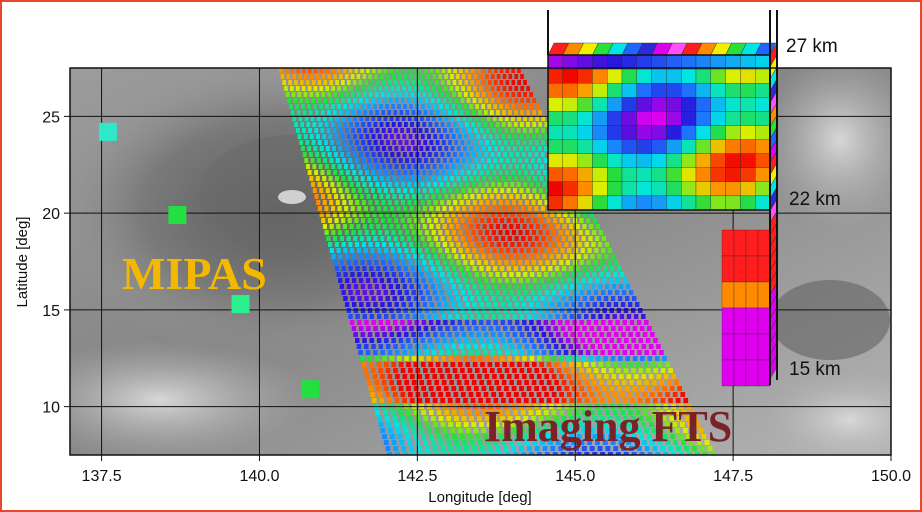 Image resolution: width=922 pixels, height=512 pixels. What do you see at coordinates (51, 117) in the screenshot?
I see `y-tick-label: 25` at bounding box center [51, 117].